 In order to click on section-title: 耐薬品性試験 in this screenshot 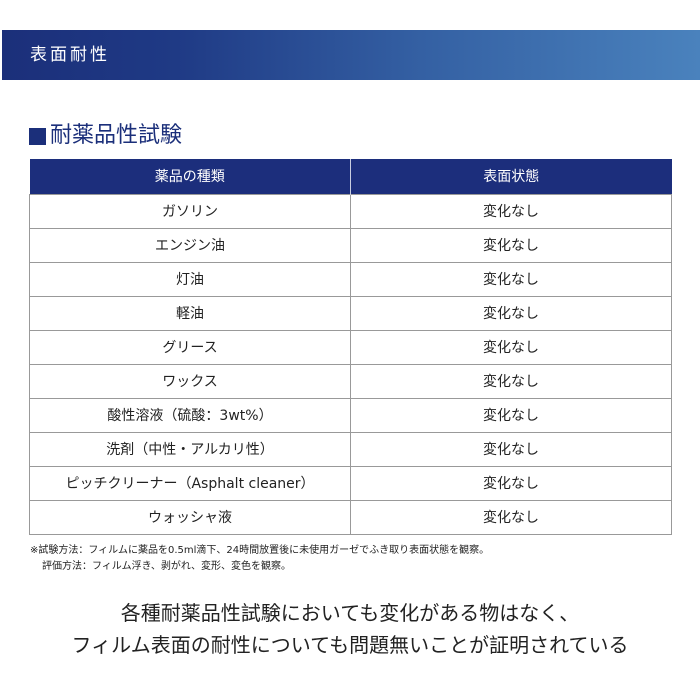, I will do `click(364, 136)`.